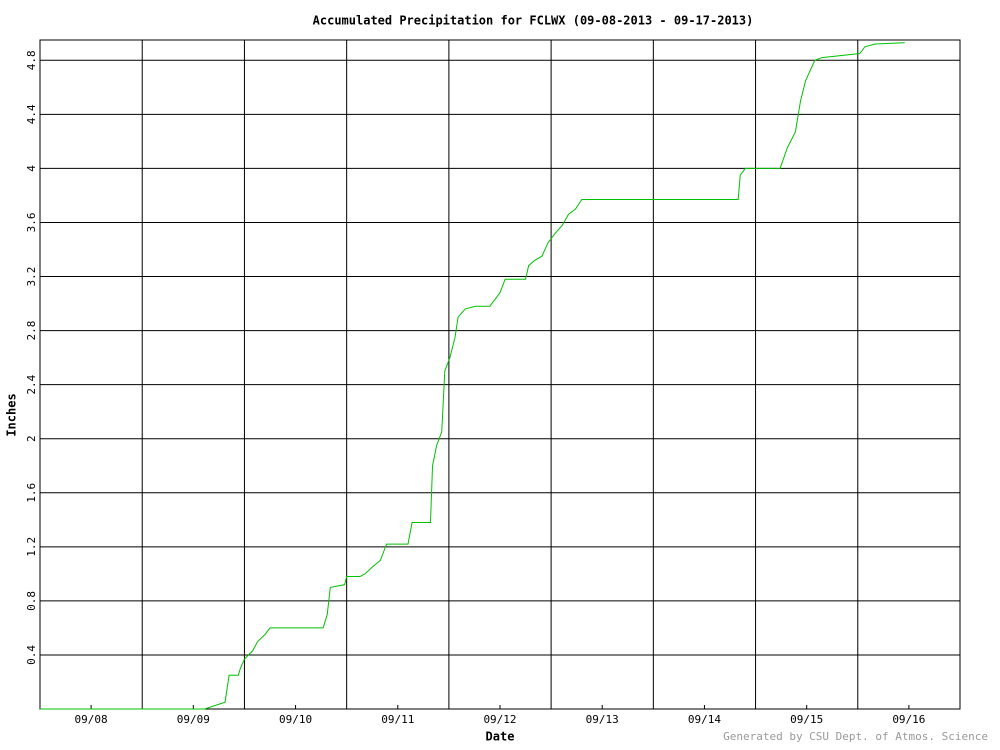 This screenshot has width=1000, height=750. Describe the element at coordinates (295, 719) in the screenshot. I see `x-tick-label: 09/10` at that location.